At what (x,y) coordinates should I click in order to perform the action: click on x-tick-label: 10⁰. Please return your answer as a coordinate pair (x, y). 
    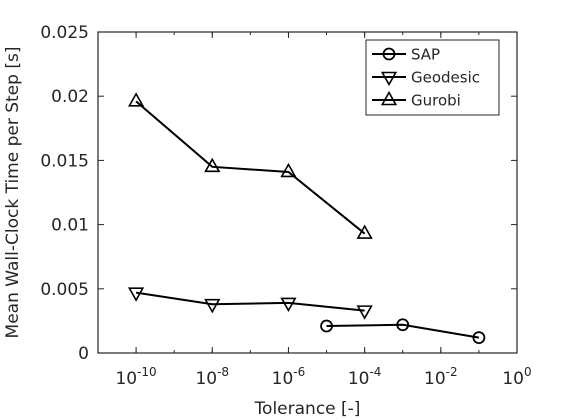
    Looking at the image, I should click on (516, 377).